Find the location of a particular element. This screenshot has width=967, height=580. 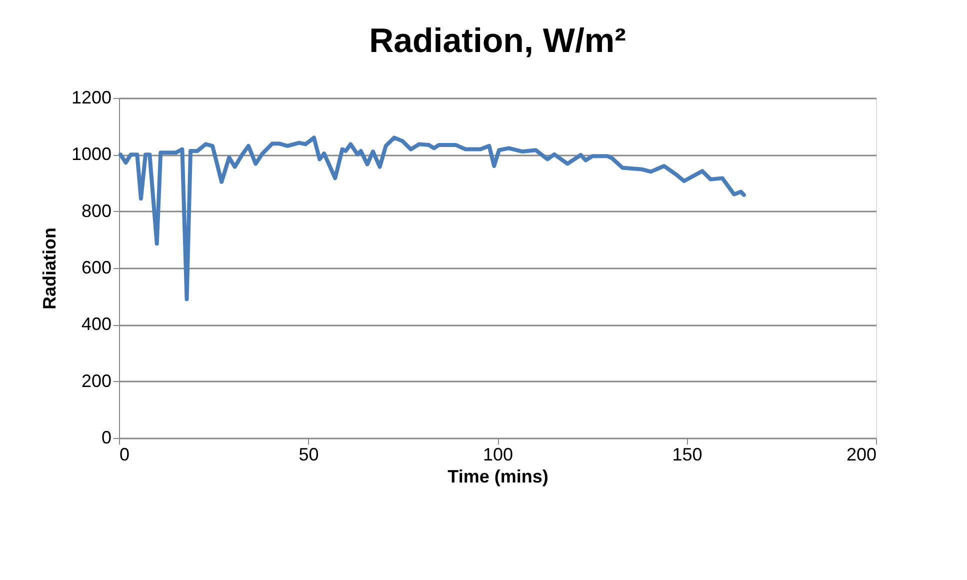

chart-title: Radiation, W/m² is located at coordinates (497, 41).